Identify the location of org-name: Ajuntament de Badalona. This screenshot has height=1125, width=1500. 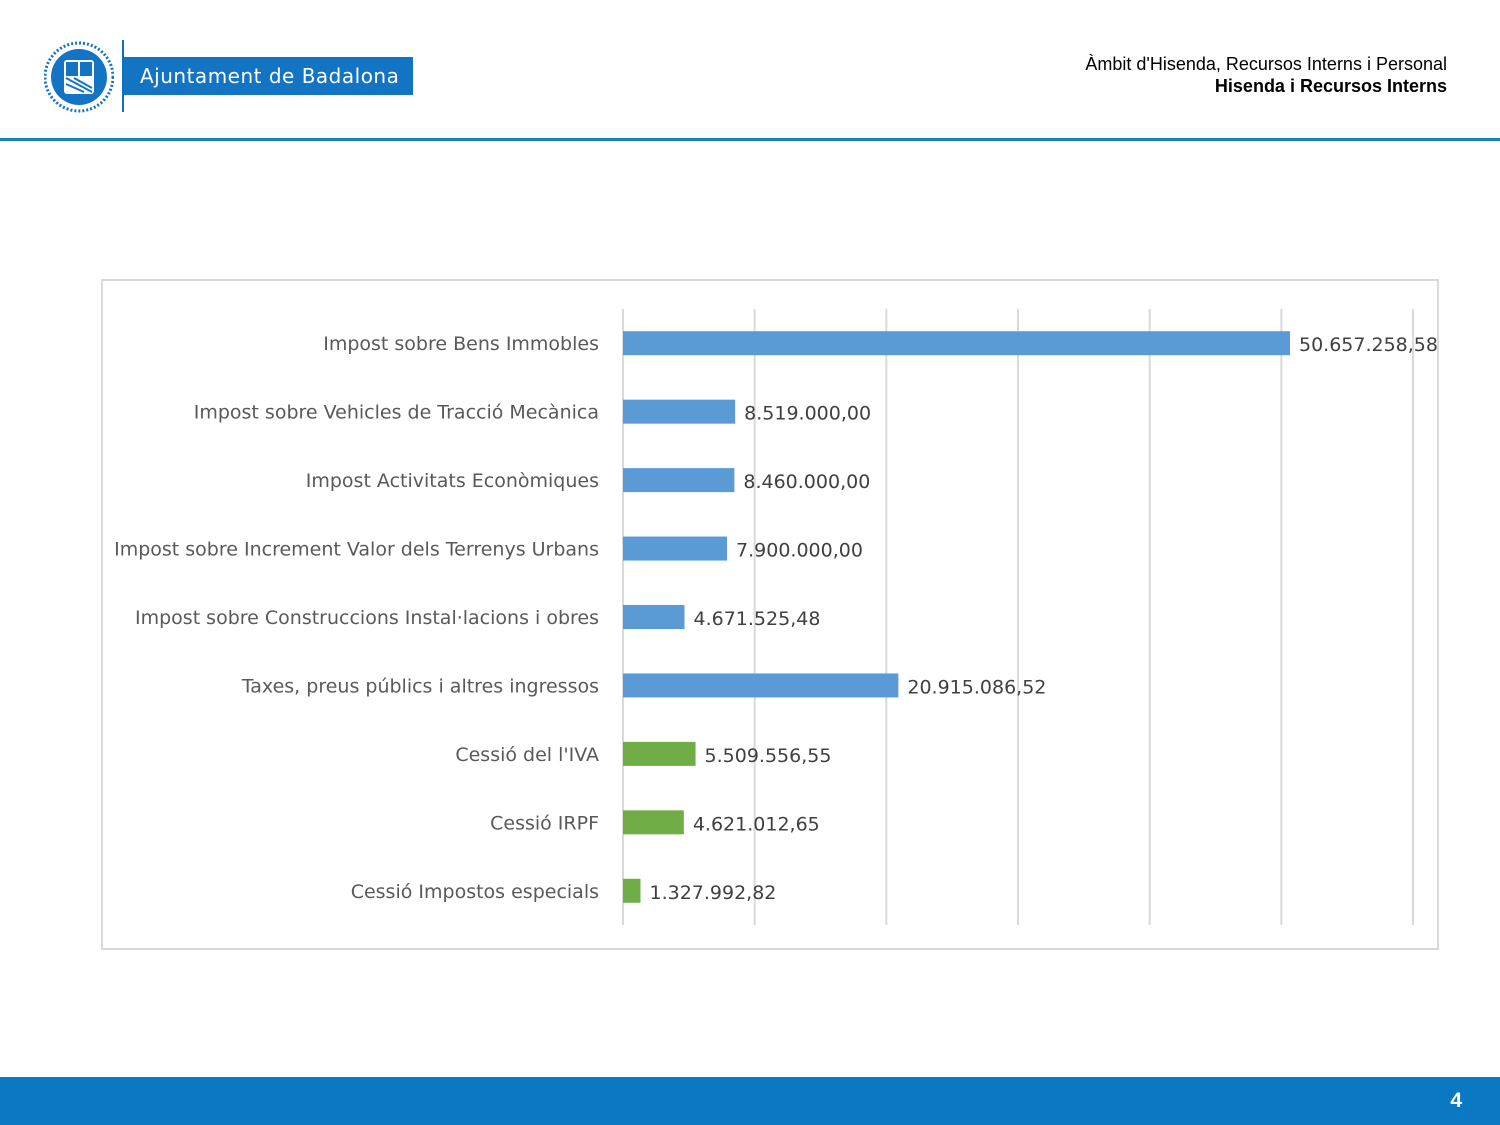
(268, 76).